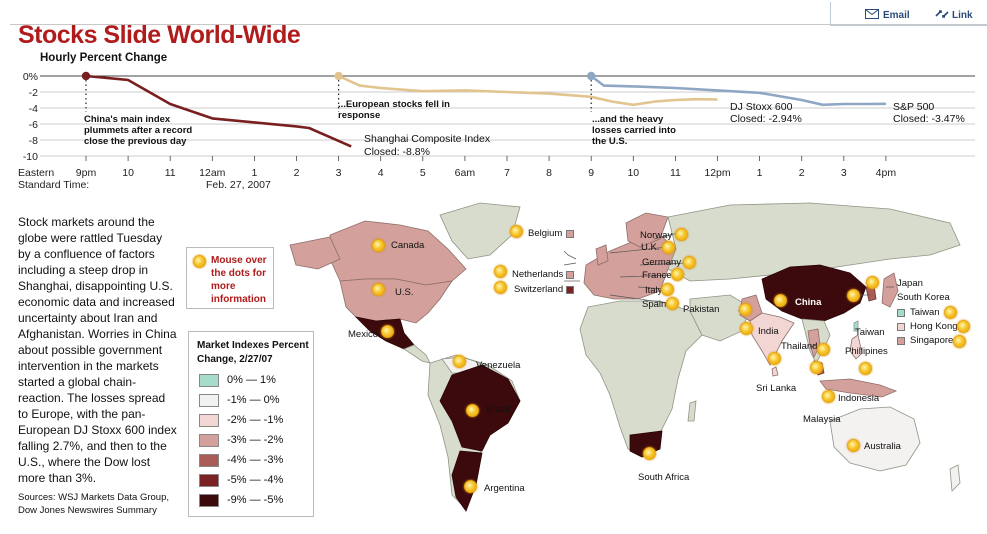 Image resolution: width=987 pixels, height=534 pixels. Describe the element at coordinates (672, 303) in the screenshot. I see `dot-spain` at that location.